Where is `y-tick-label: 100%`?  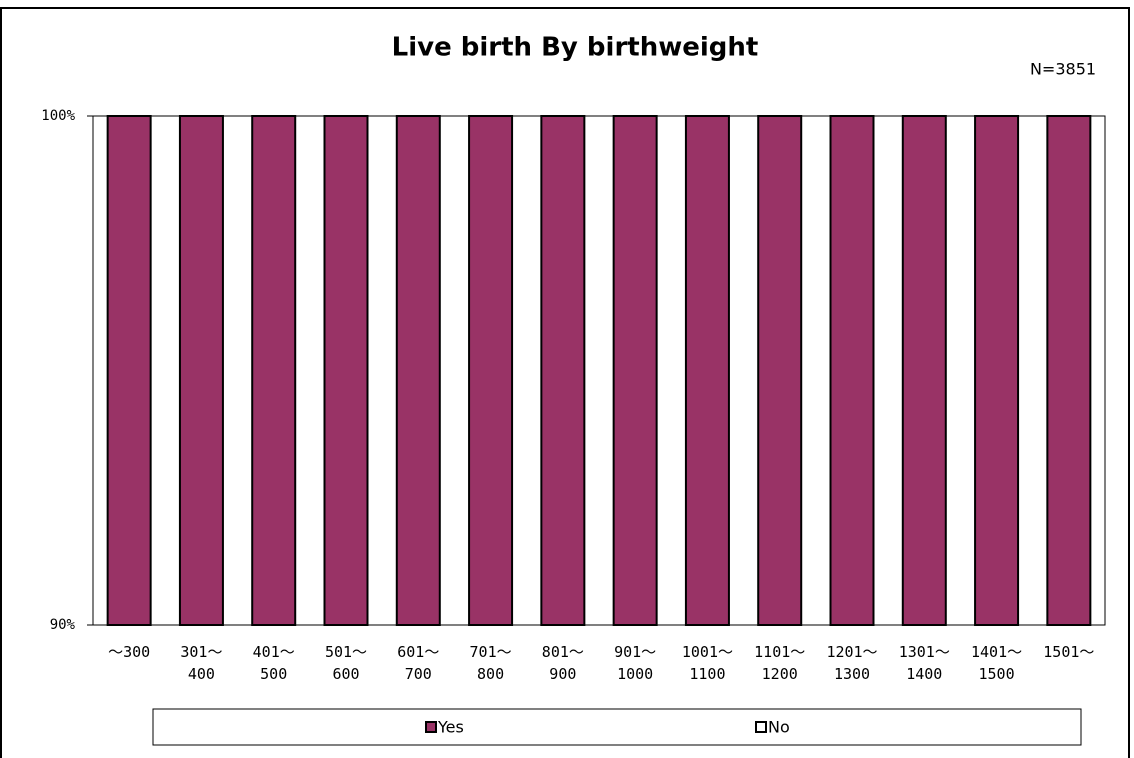
y-tick-label: 100% is located at coordinates (58, 116).